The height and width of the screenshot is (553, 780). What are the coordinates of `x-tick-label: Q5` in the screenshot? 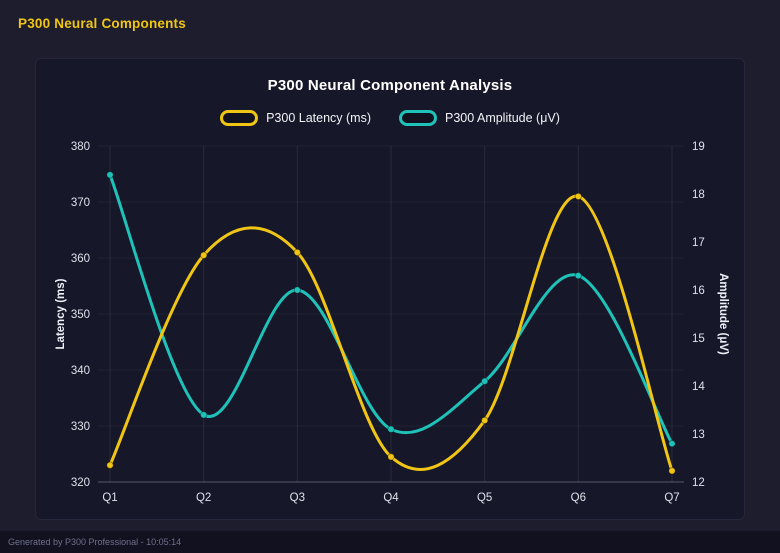 It's located at (484, 498).